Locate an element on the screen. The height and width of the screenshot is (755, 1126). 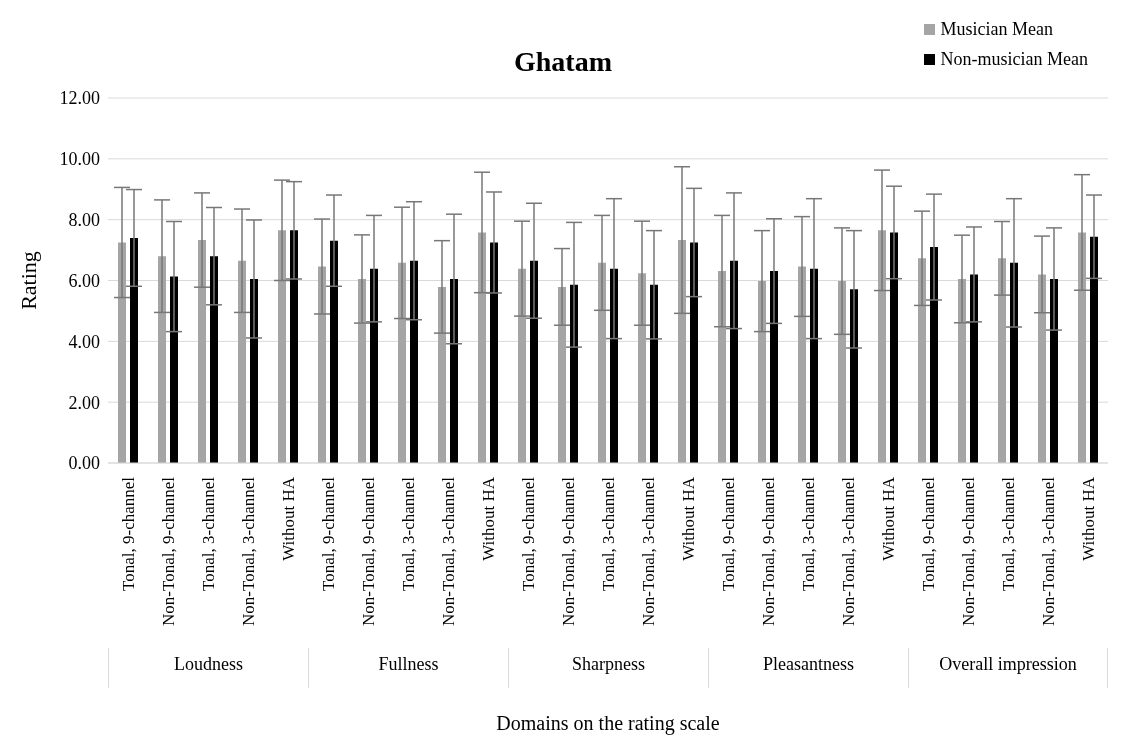
y-tick-label: 2.00 is located at coordinates (84, 402).